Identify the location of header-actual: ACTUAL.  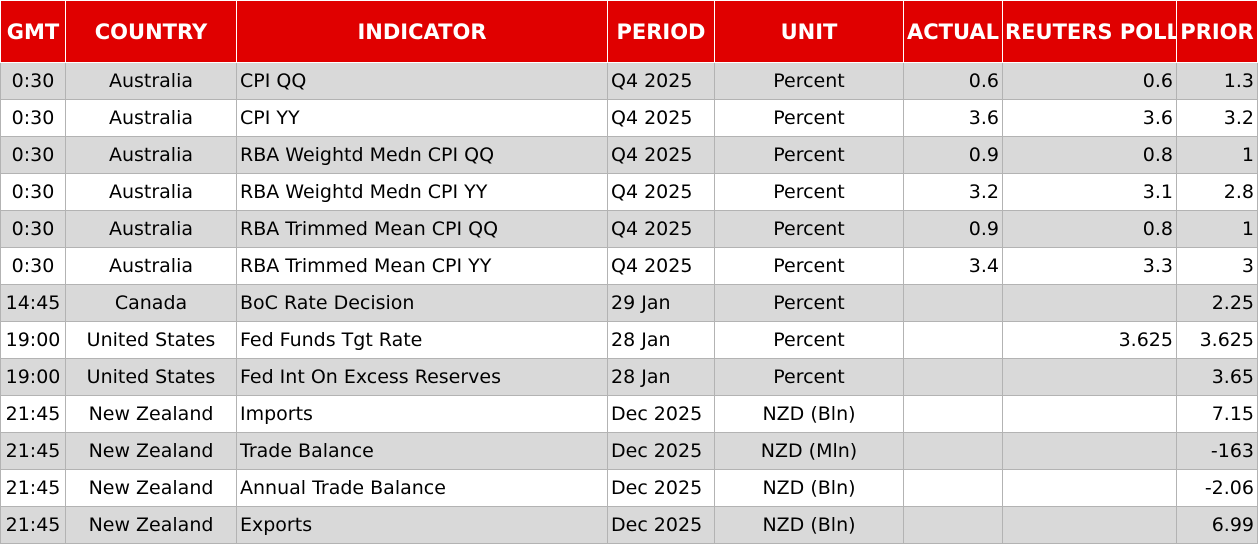
(953, 31).